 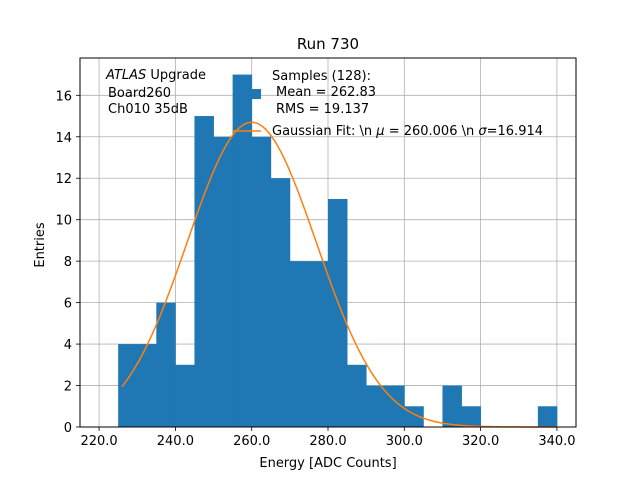 I want to click on atlas-annotation: ATLAS Upgrade Board260 Ch010 35dB, so click(x=155, y=92).